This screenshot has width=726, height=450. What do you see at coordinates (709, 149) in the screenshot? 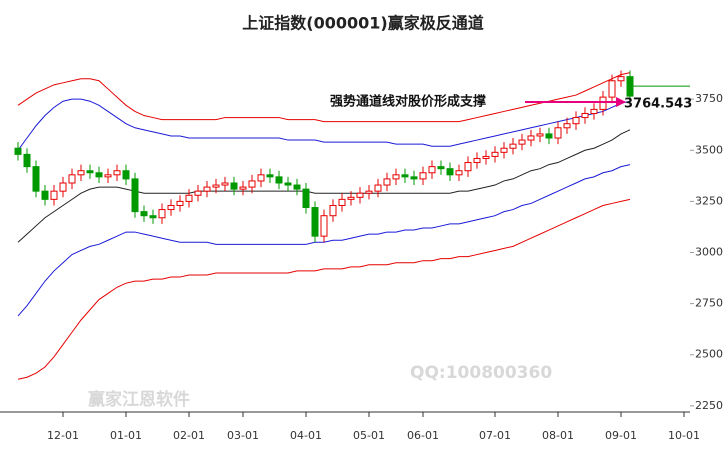
I see `y-tick-label: 3500` at bounding box center [709, 149].